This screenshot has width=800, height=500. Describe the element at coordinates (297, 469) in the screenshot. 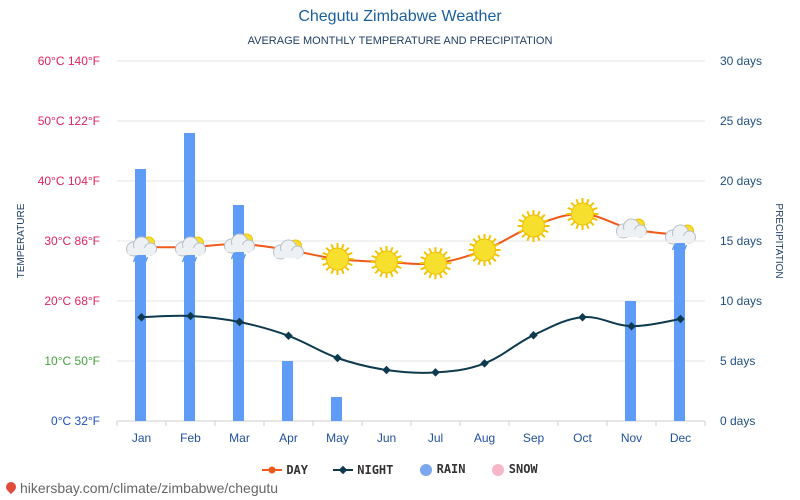

I see `legend-day-label: DAY` at that location.